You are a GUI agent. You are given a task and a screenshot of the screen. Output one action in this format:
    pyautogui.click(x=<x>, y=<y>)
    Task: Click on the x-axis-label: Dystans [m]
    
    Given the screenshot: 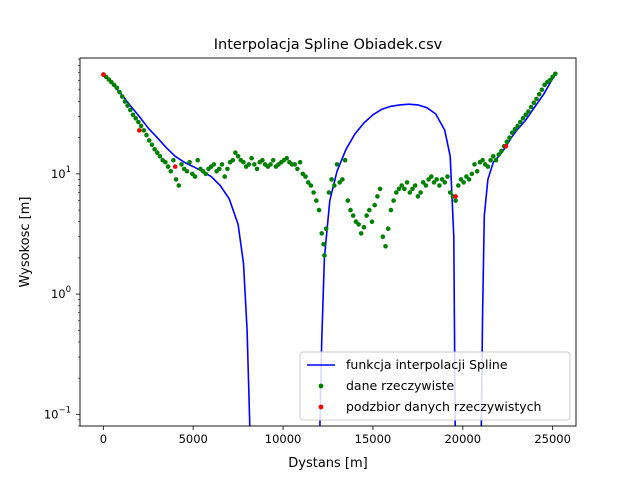 What is the action you would take?
    pyautogui.click(x=328, y=463)
    